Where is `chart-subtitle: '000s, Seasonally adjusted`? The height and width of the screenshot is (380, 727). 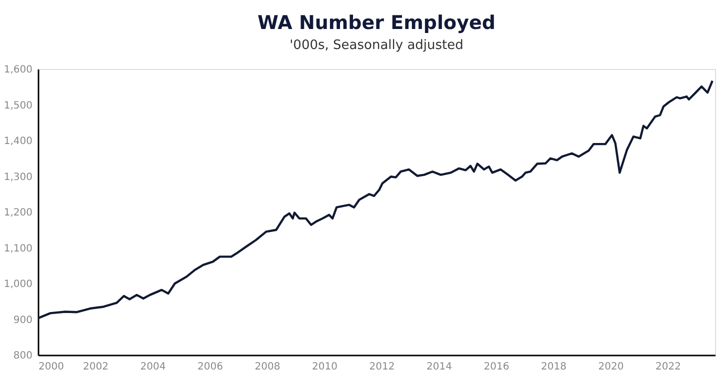
chart-subtitle: '000s, Seasonally adjusted is located at coordinates (377, 45).